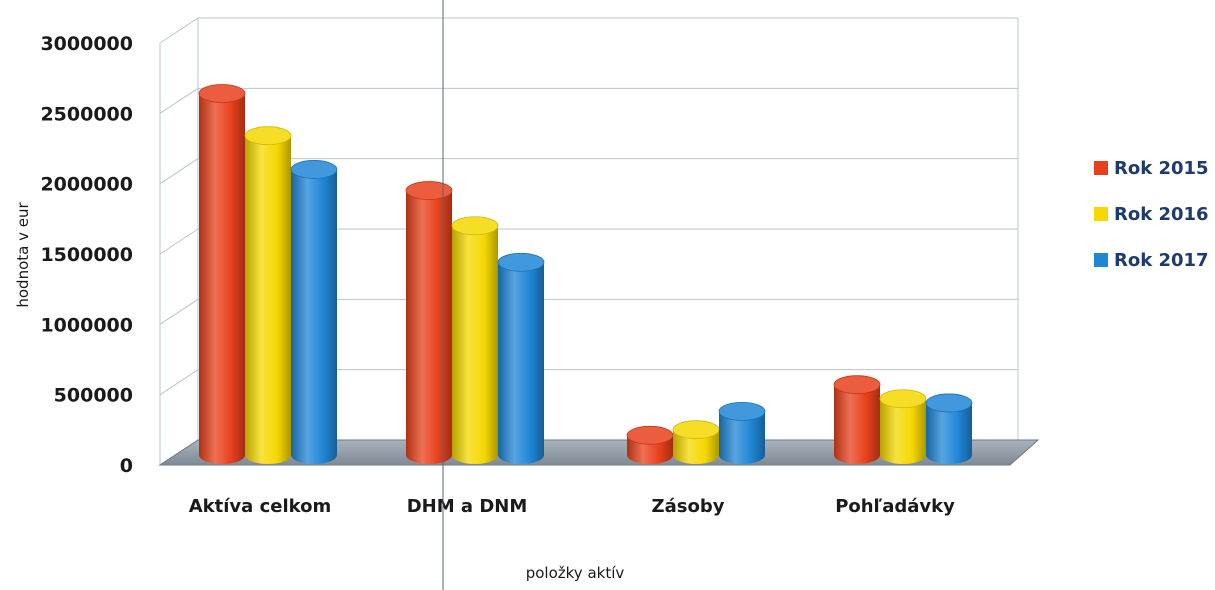 The image size is (1215, 590). What do you see at coordinates (86, 114) in the screenshot?
I see `y-tick-label: 2500000` at bounding box center [86, 114].